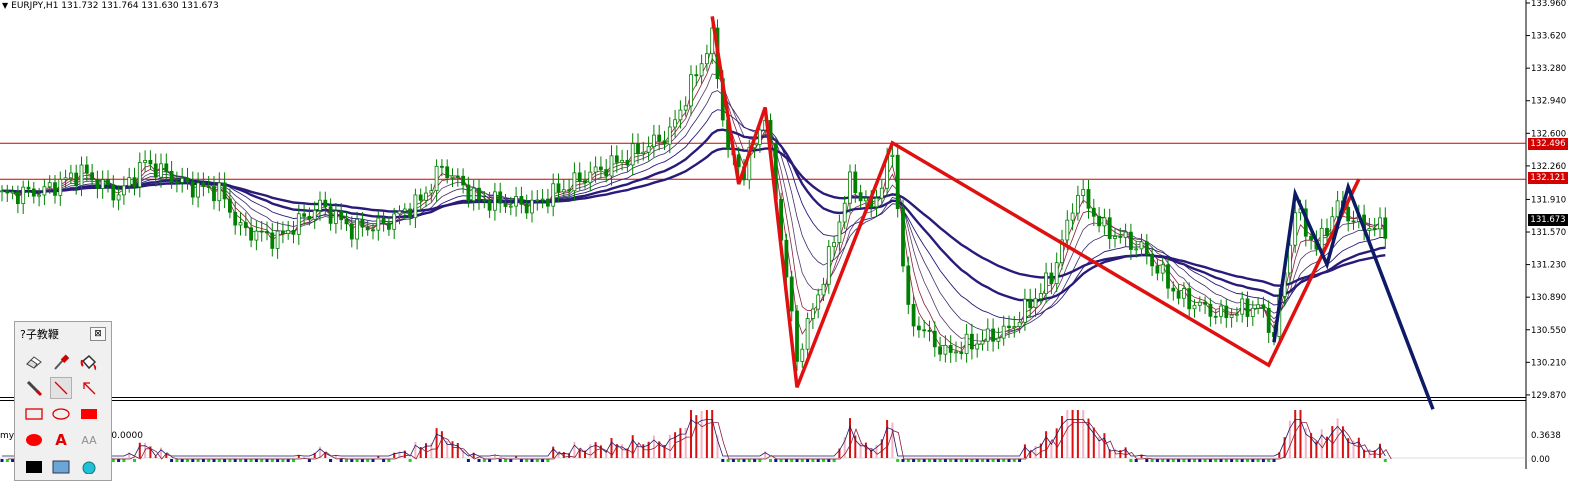  I want to click on arrow-tool-icon, so click(89, 388).